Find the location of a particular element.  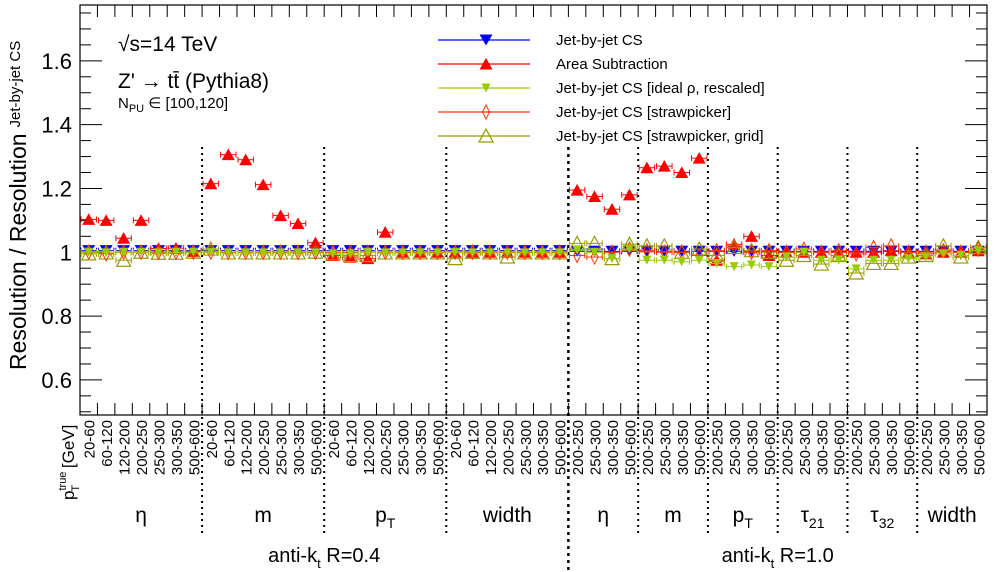

group-label: width is located at coordinates (507, 515).